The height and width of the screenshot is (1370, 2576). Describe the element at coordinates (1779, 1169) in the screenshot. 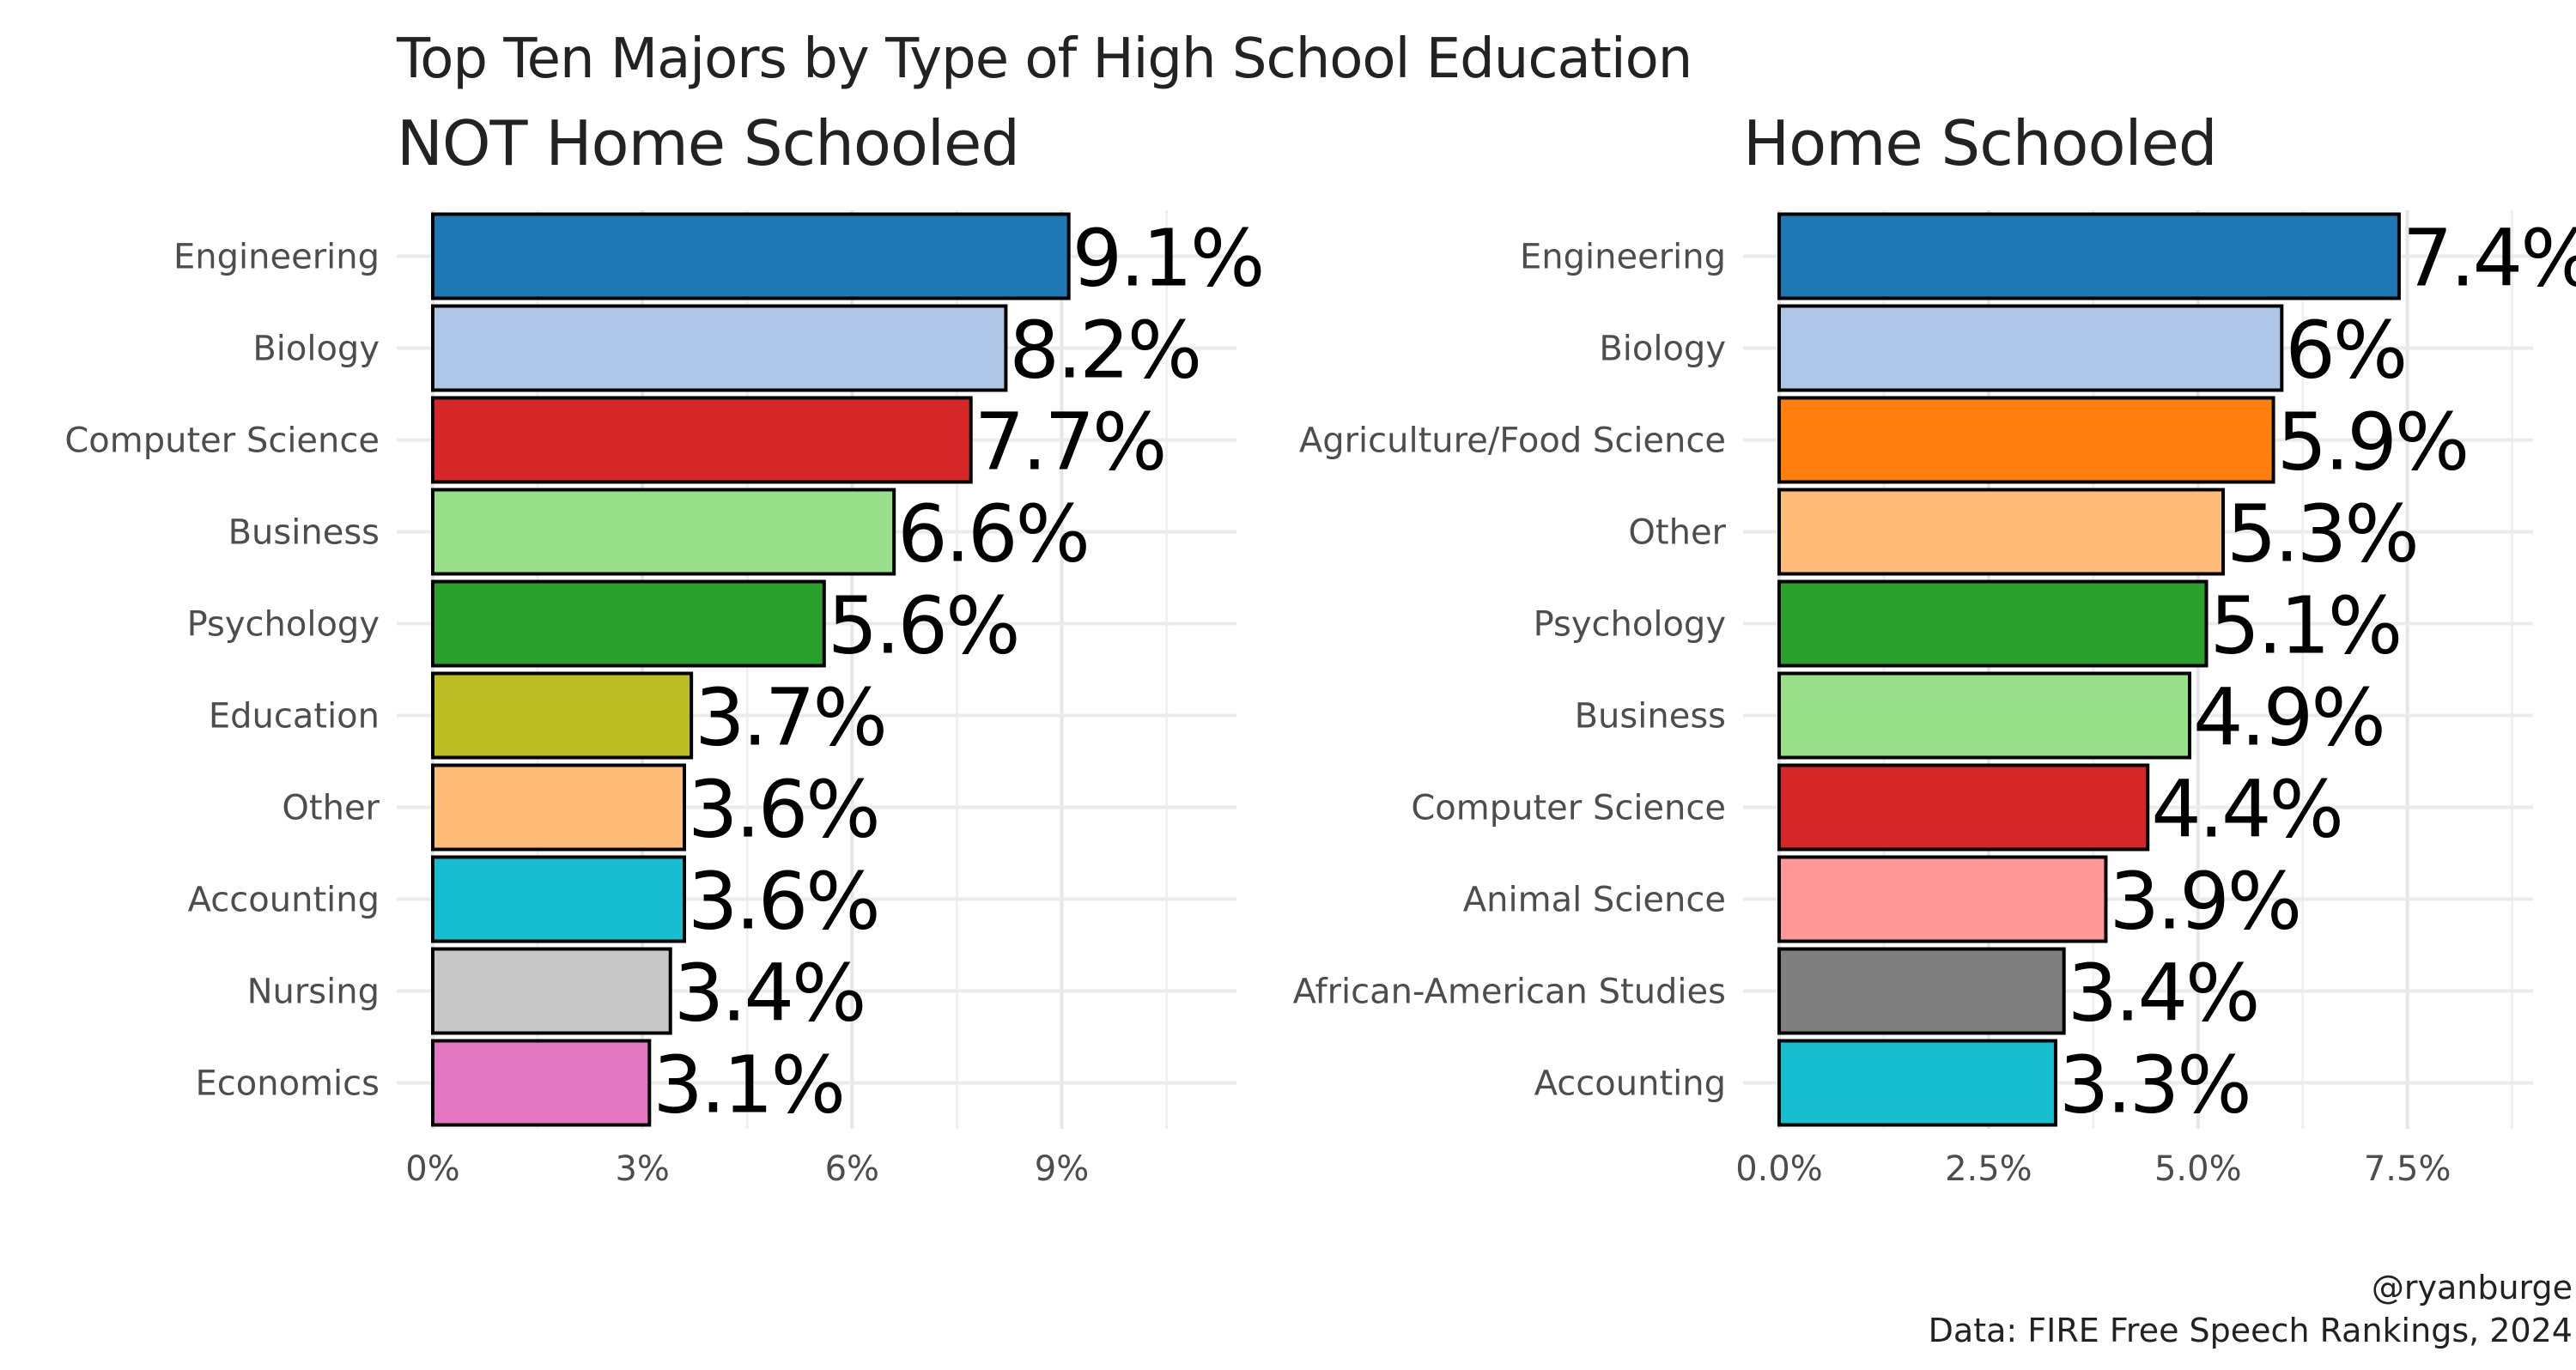

I see `x-tick-label: 0.0%` at that location.